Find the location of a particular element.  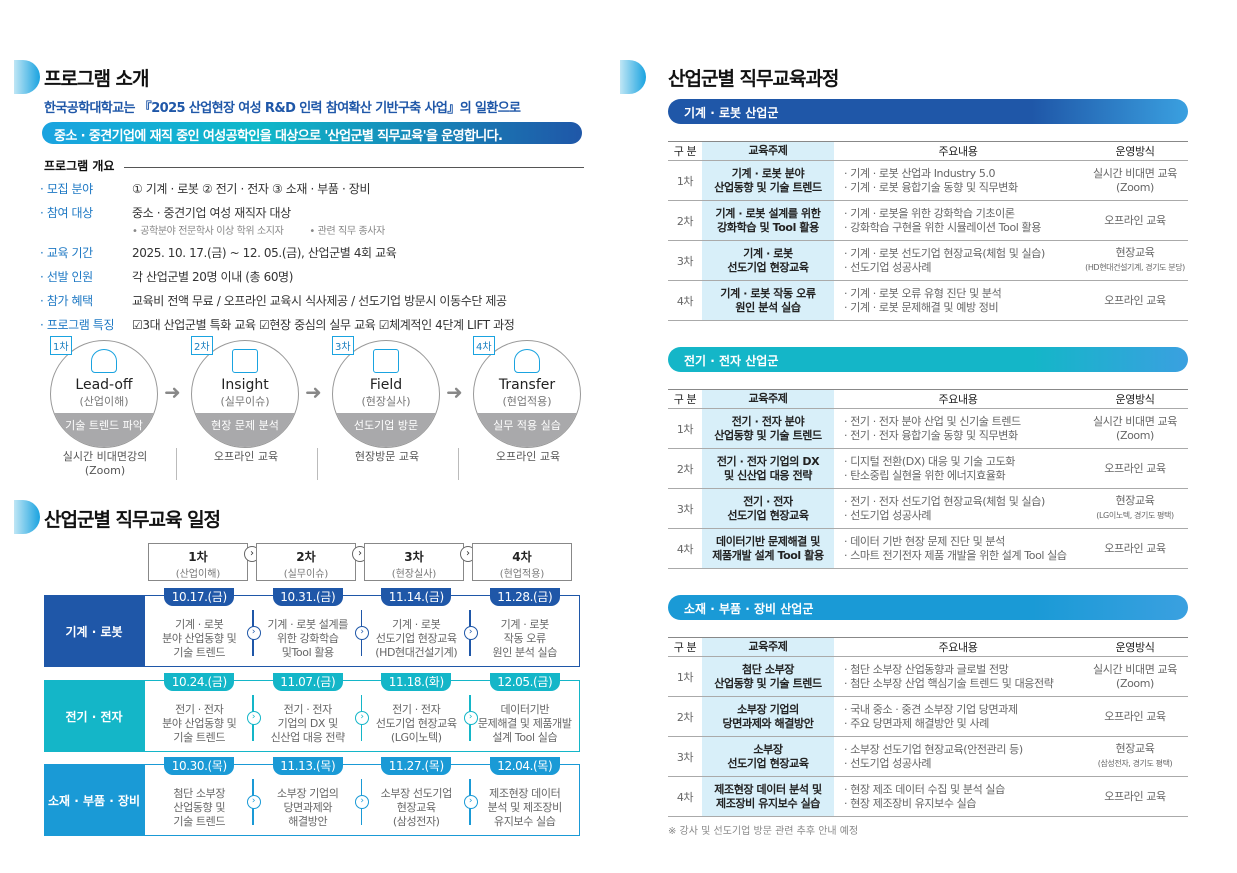

topic-cell: 기계 · 로봇 분야 산업동향 및 기술 트렌드 is located at coordinates (768, 180).